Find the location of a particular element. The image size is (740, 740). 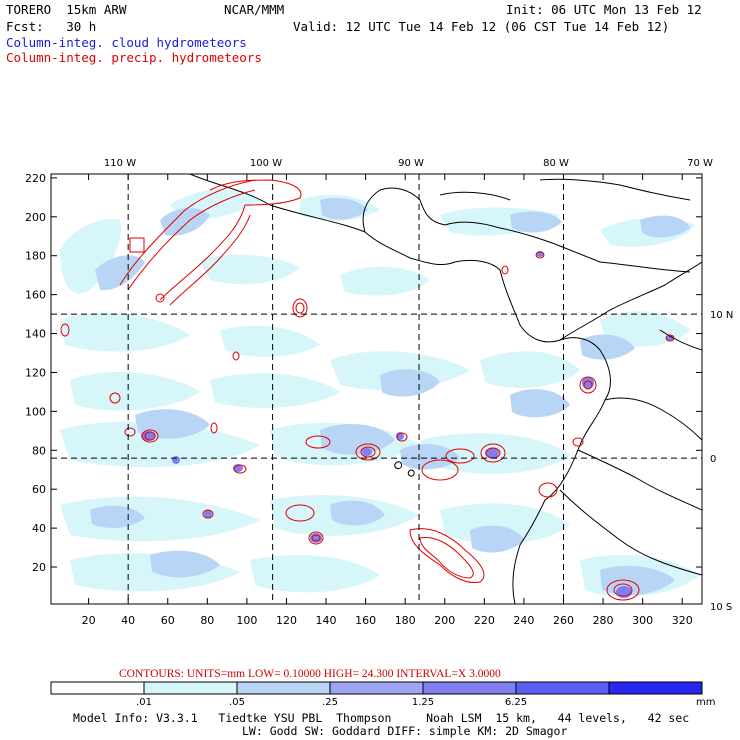

y-tick-label: 160 is located at coordinates (35, 295).